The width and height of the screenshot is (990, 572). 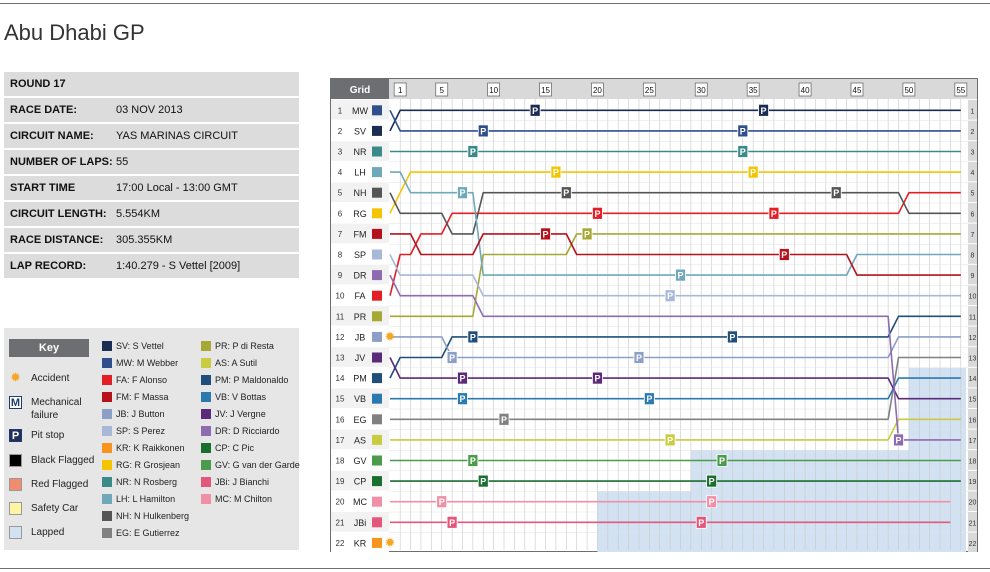 I want to click on finish-position-number: 3, so click(x=973, y=153).